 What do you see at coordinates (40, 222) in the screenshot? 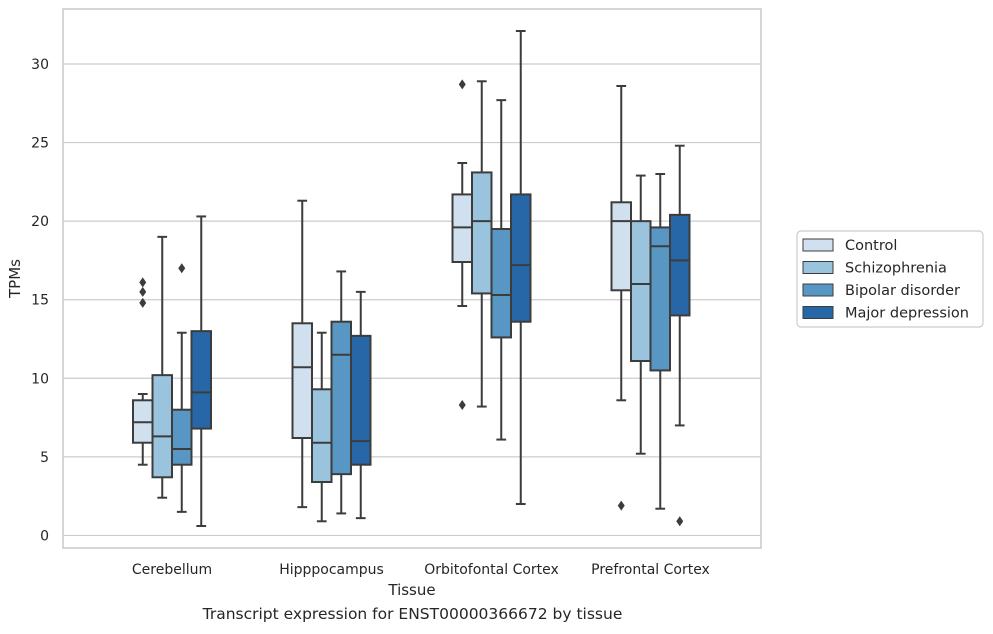
I see `y-tick-label: 20` at bounding box center [40, 222].